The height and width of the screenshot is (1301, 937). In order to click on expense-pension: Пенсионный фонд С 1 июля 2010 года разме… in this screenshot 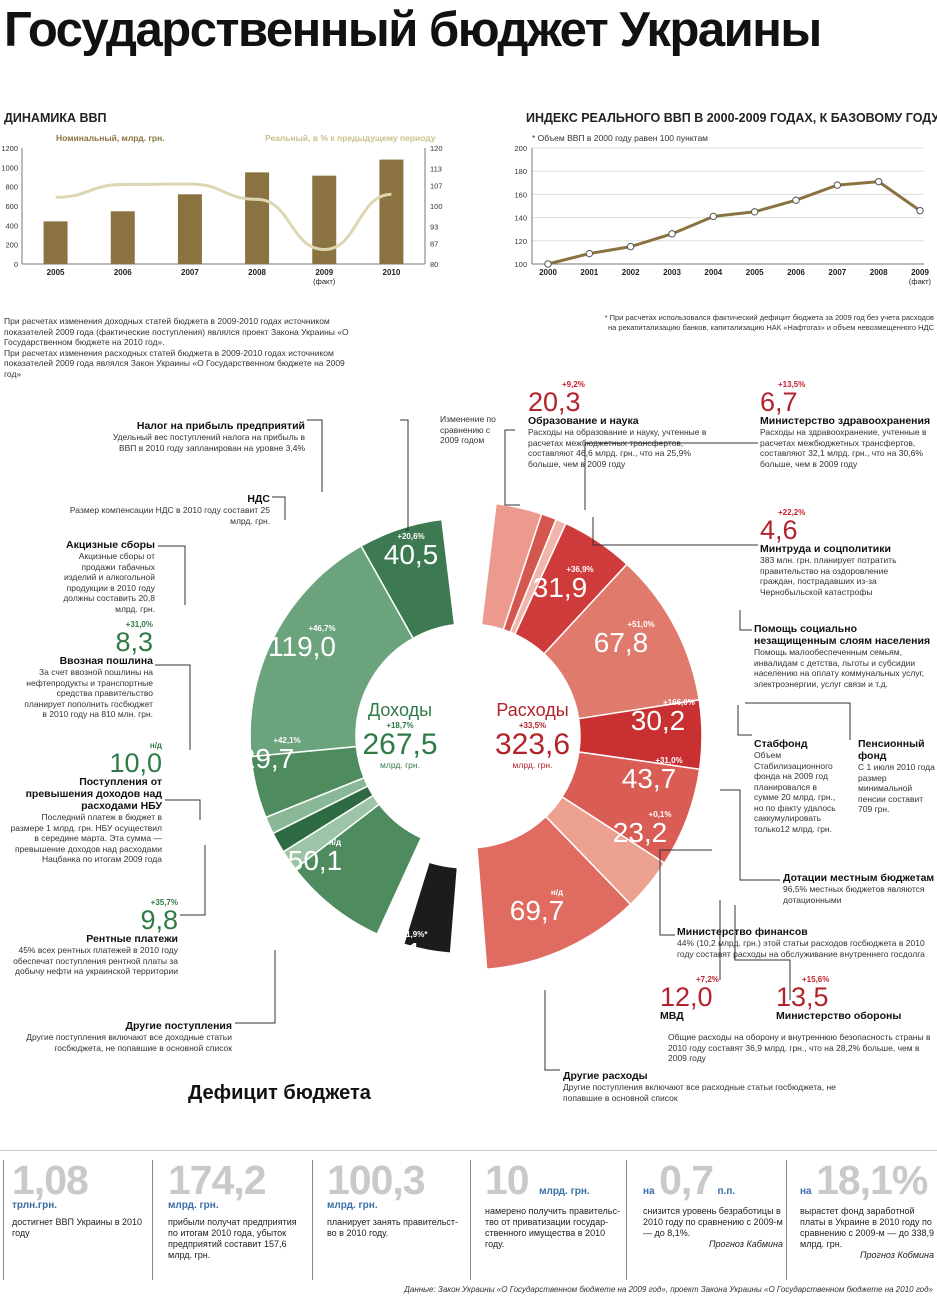, I will do `click(896, 776)`.